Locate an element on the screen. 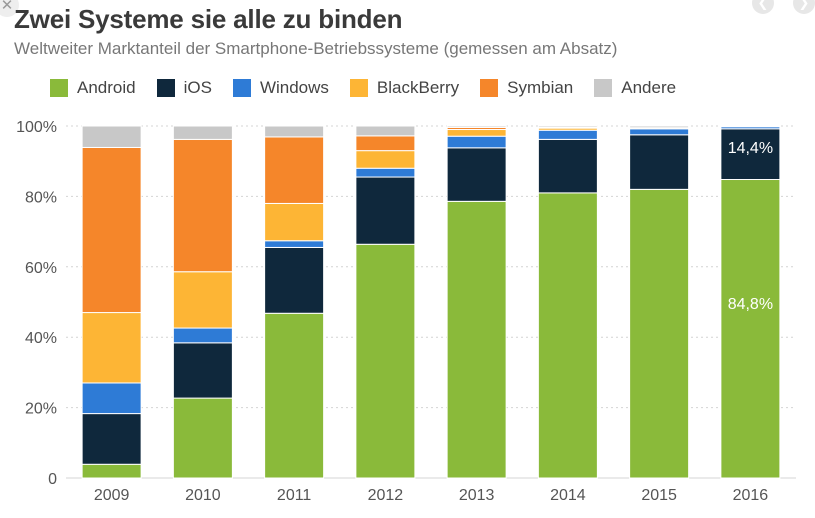 The image size is (815, 518). legend-item-windows: Windows is located at coordinates (280, 88).